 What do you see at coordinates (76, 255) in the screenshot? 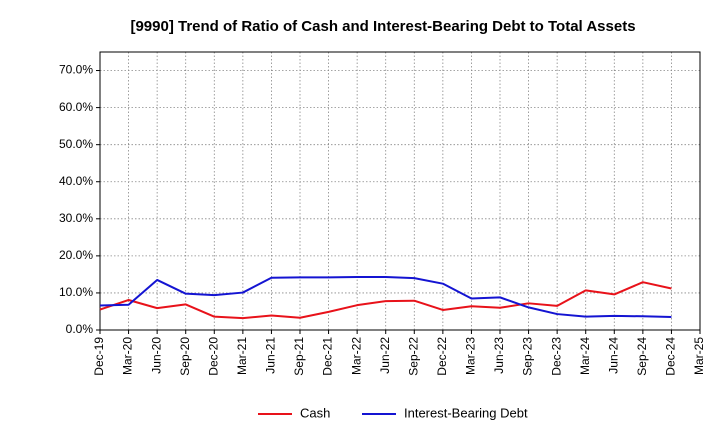
I see `y-tick-label: 20.0%` at bounding box center [76, 255].